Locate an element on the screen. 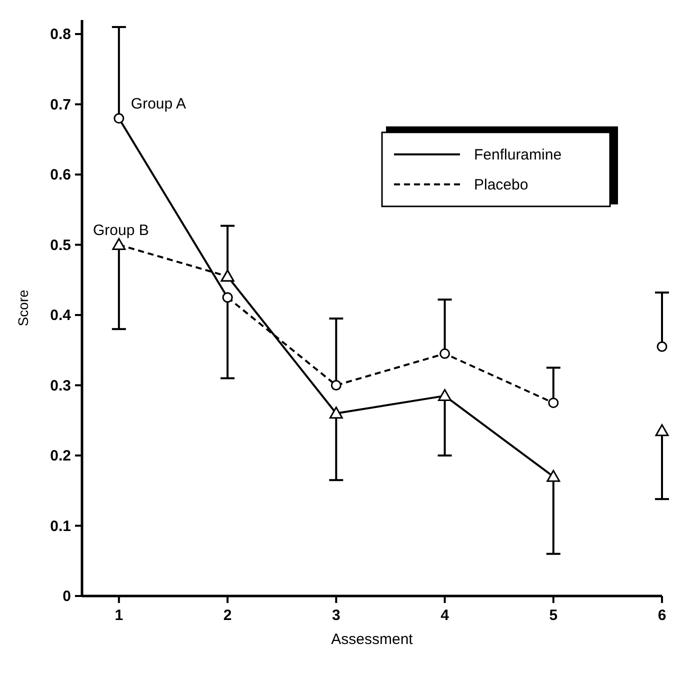 This screenshot has width=684, height=676. legend-label: Placebo is located at coordinates (501, 185).